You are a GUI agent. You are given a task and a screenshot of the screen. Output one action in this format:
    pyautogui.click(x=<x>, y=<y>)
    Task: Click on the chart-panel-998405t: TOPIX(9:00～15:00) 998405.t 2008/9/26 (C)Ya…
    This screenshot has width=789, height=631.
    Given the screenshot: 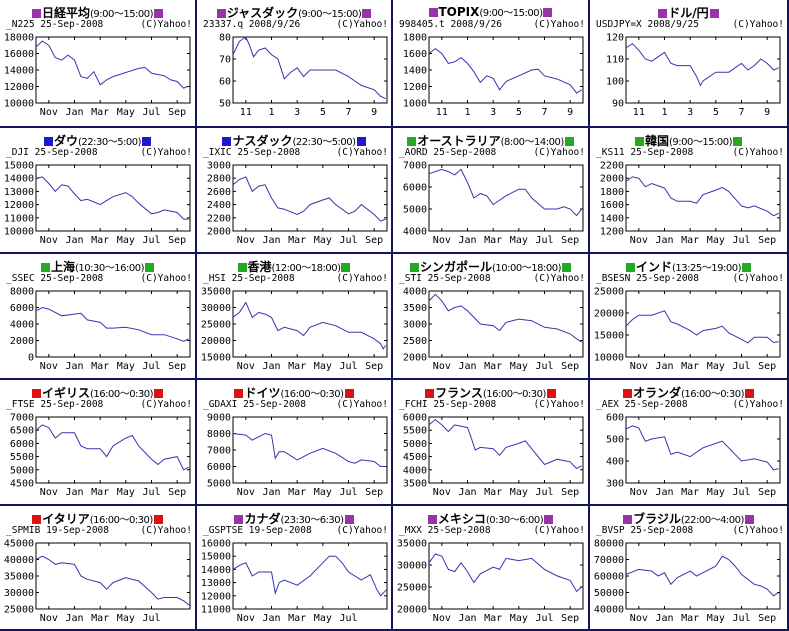 What is the action you would take?
    pyautogui.click(x=490, y=63)
    